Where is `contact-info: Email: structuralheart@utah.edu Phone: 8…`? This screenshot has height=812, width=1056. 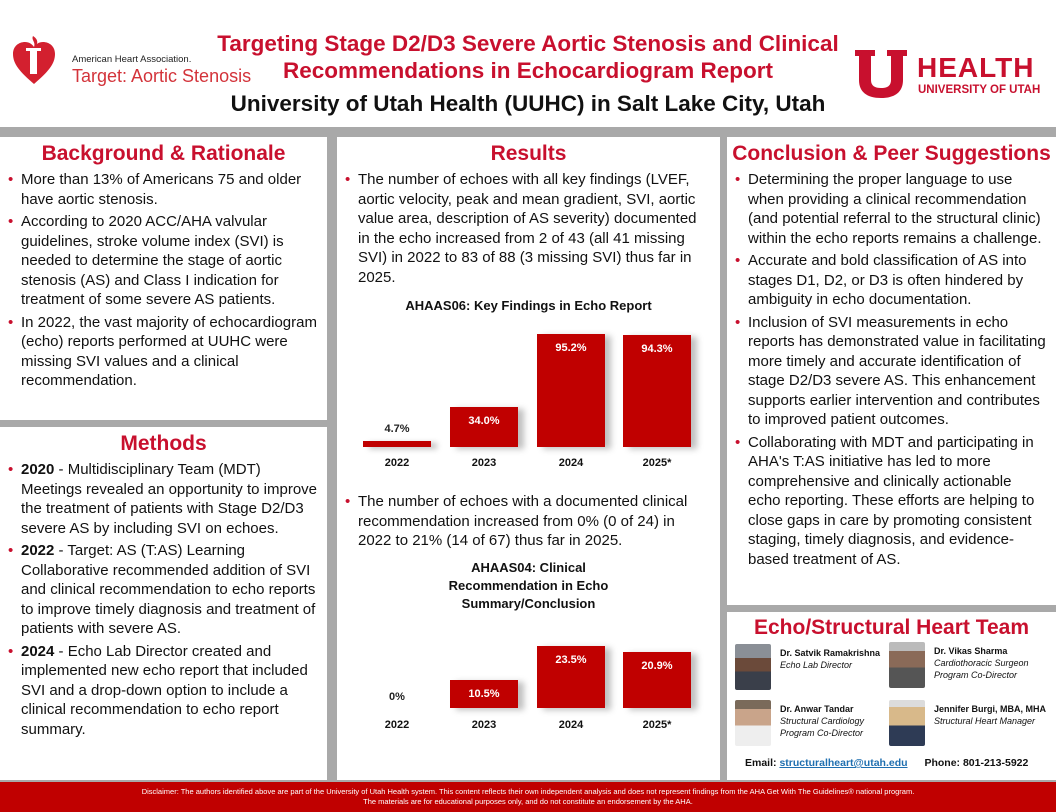
contact-info: Email: structuralheart@utah.edu Phone: 8… is located at coordinates (886, 763).